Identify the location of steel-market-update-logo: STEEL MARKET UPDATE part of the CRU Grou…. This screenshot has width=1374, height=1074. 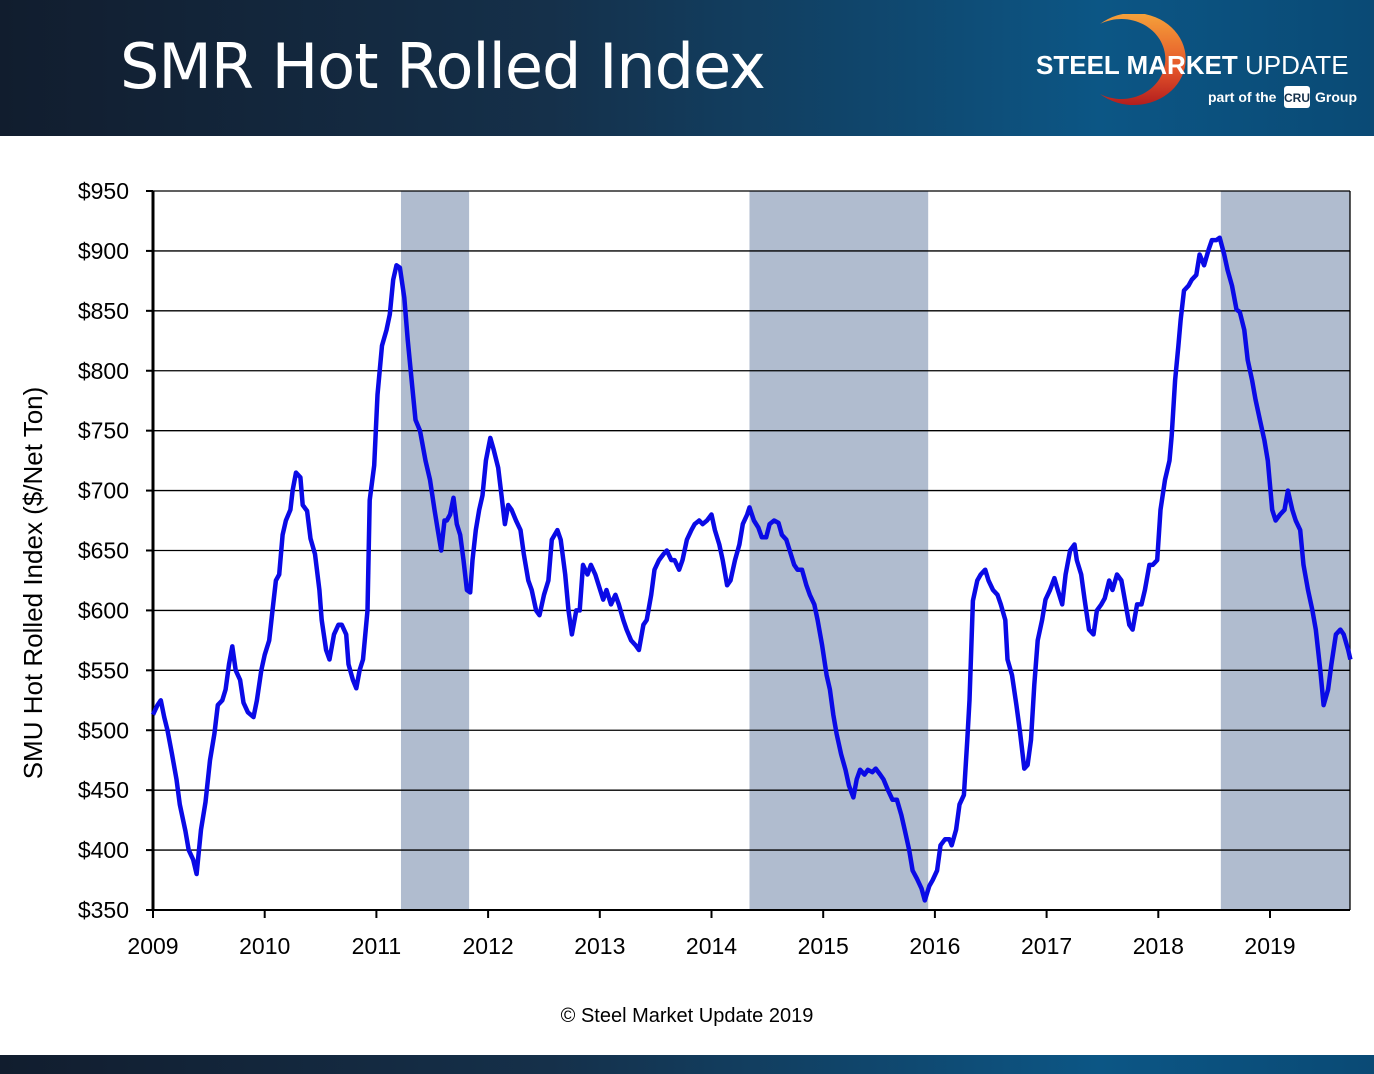
(1196, 61).